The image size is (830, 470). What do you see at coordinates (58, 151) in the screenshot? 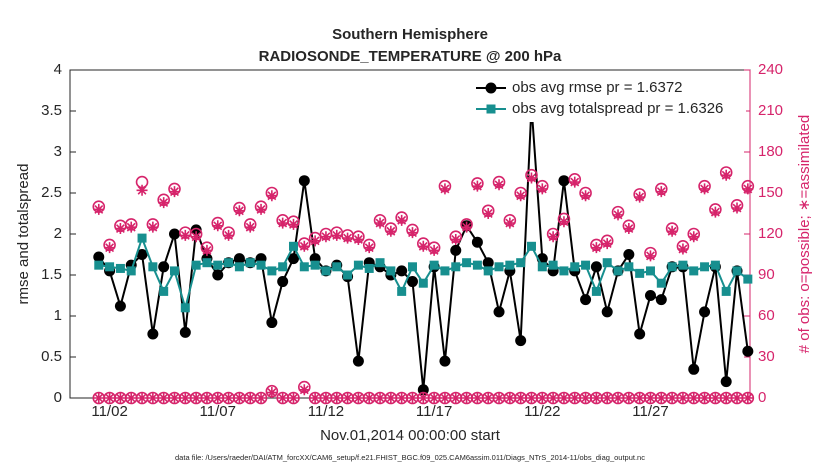
I see `y-tick-label: 3` at bounding box center [58, 151].